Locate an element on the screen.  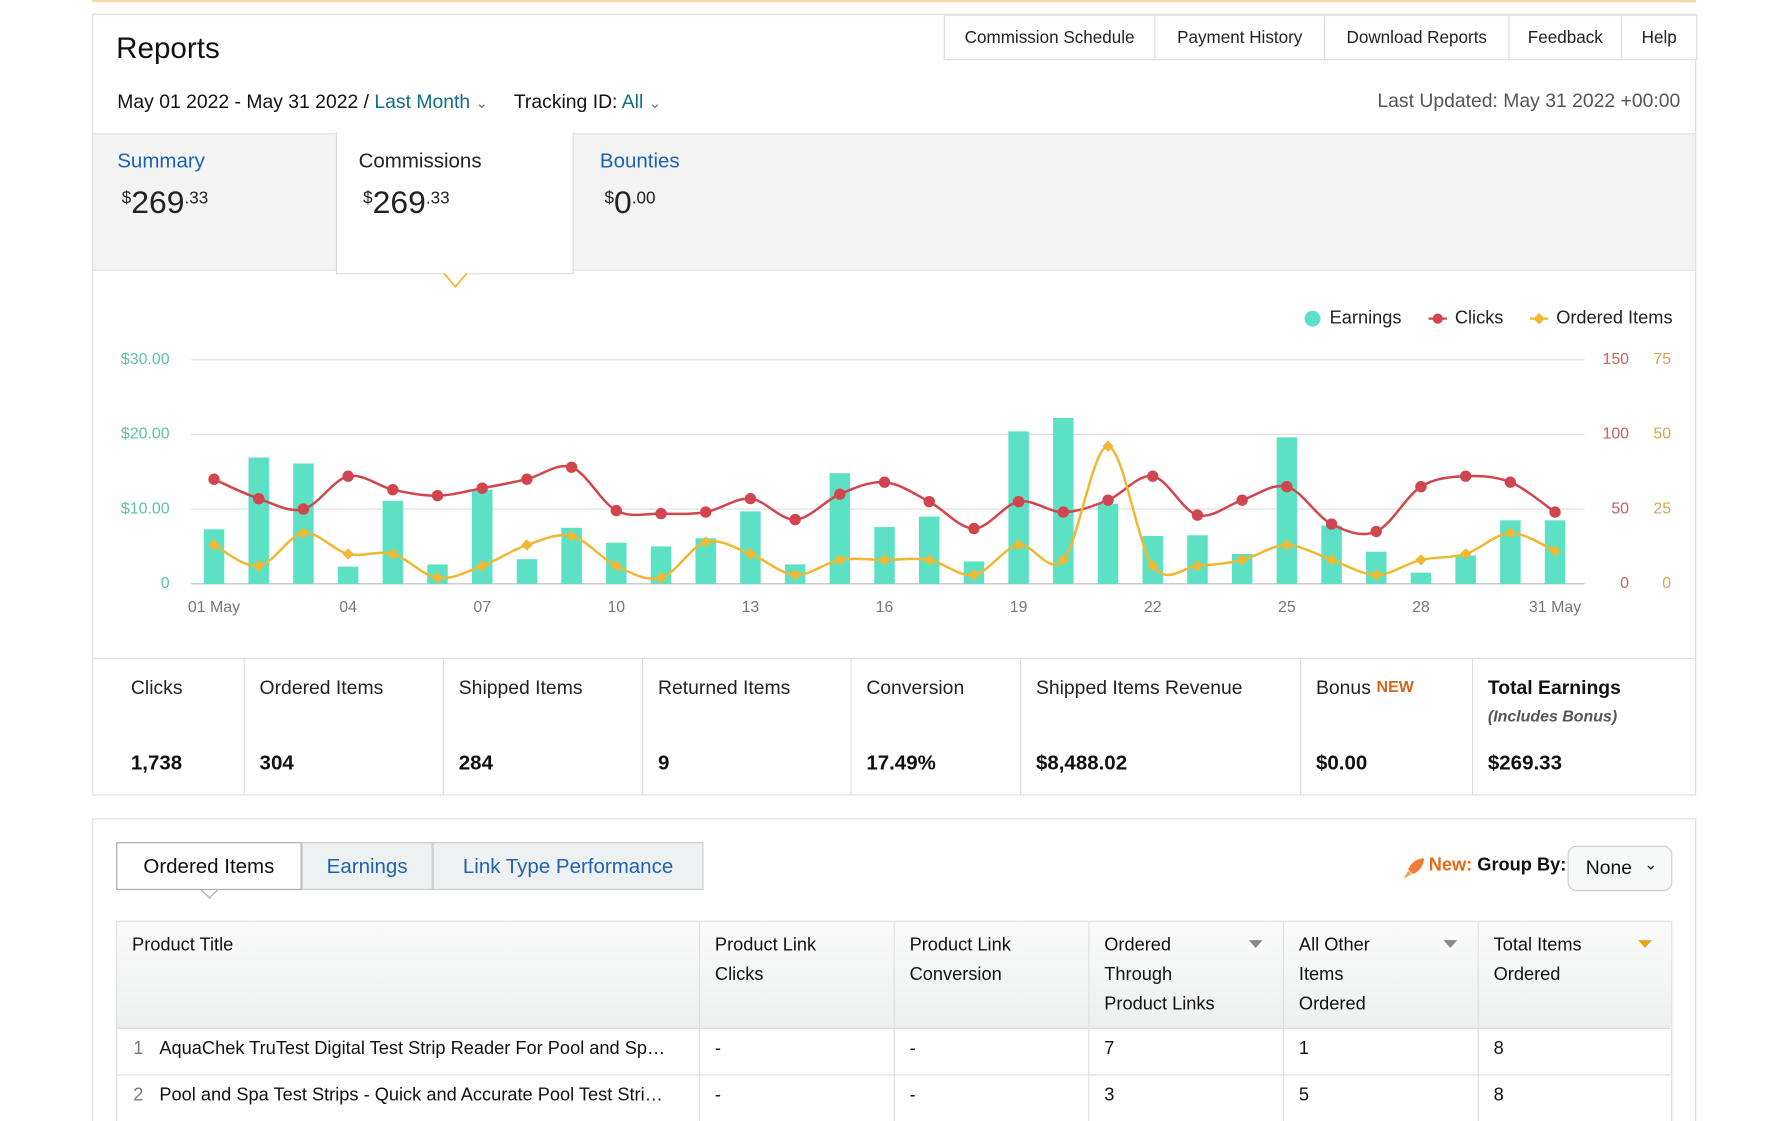
column-header: Product Link Clicks is located at coordinates (765, 960).